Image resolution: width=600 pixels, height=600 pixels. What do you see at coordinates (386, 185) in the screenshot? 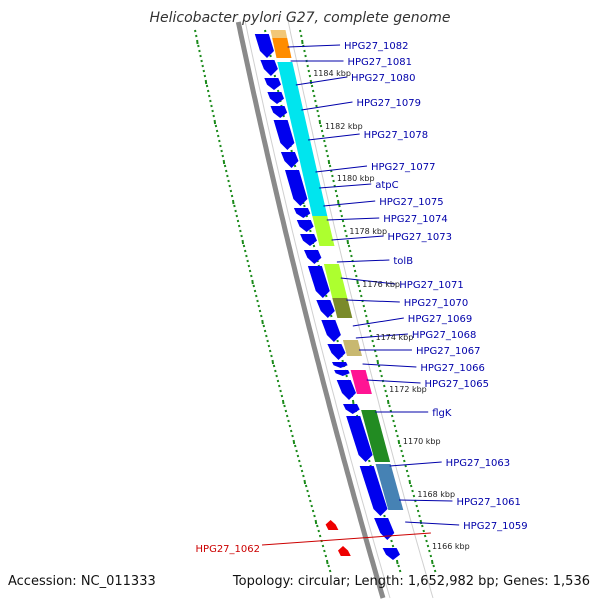
I see `gene-label: atpC` at bounding box center [386, 185].